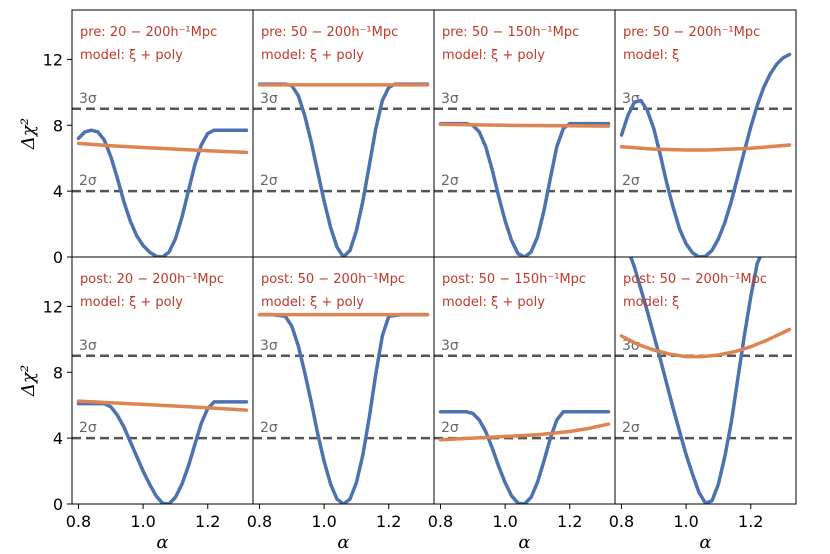  I want to click on panel-annotation-range: pre: 20 − 200h⁻¹Mpc, so click(148, 32).